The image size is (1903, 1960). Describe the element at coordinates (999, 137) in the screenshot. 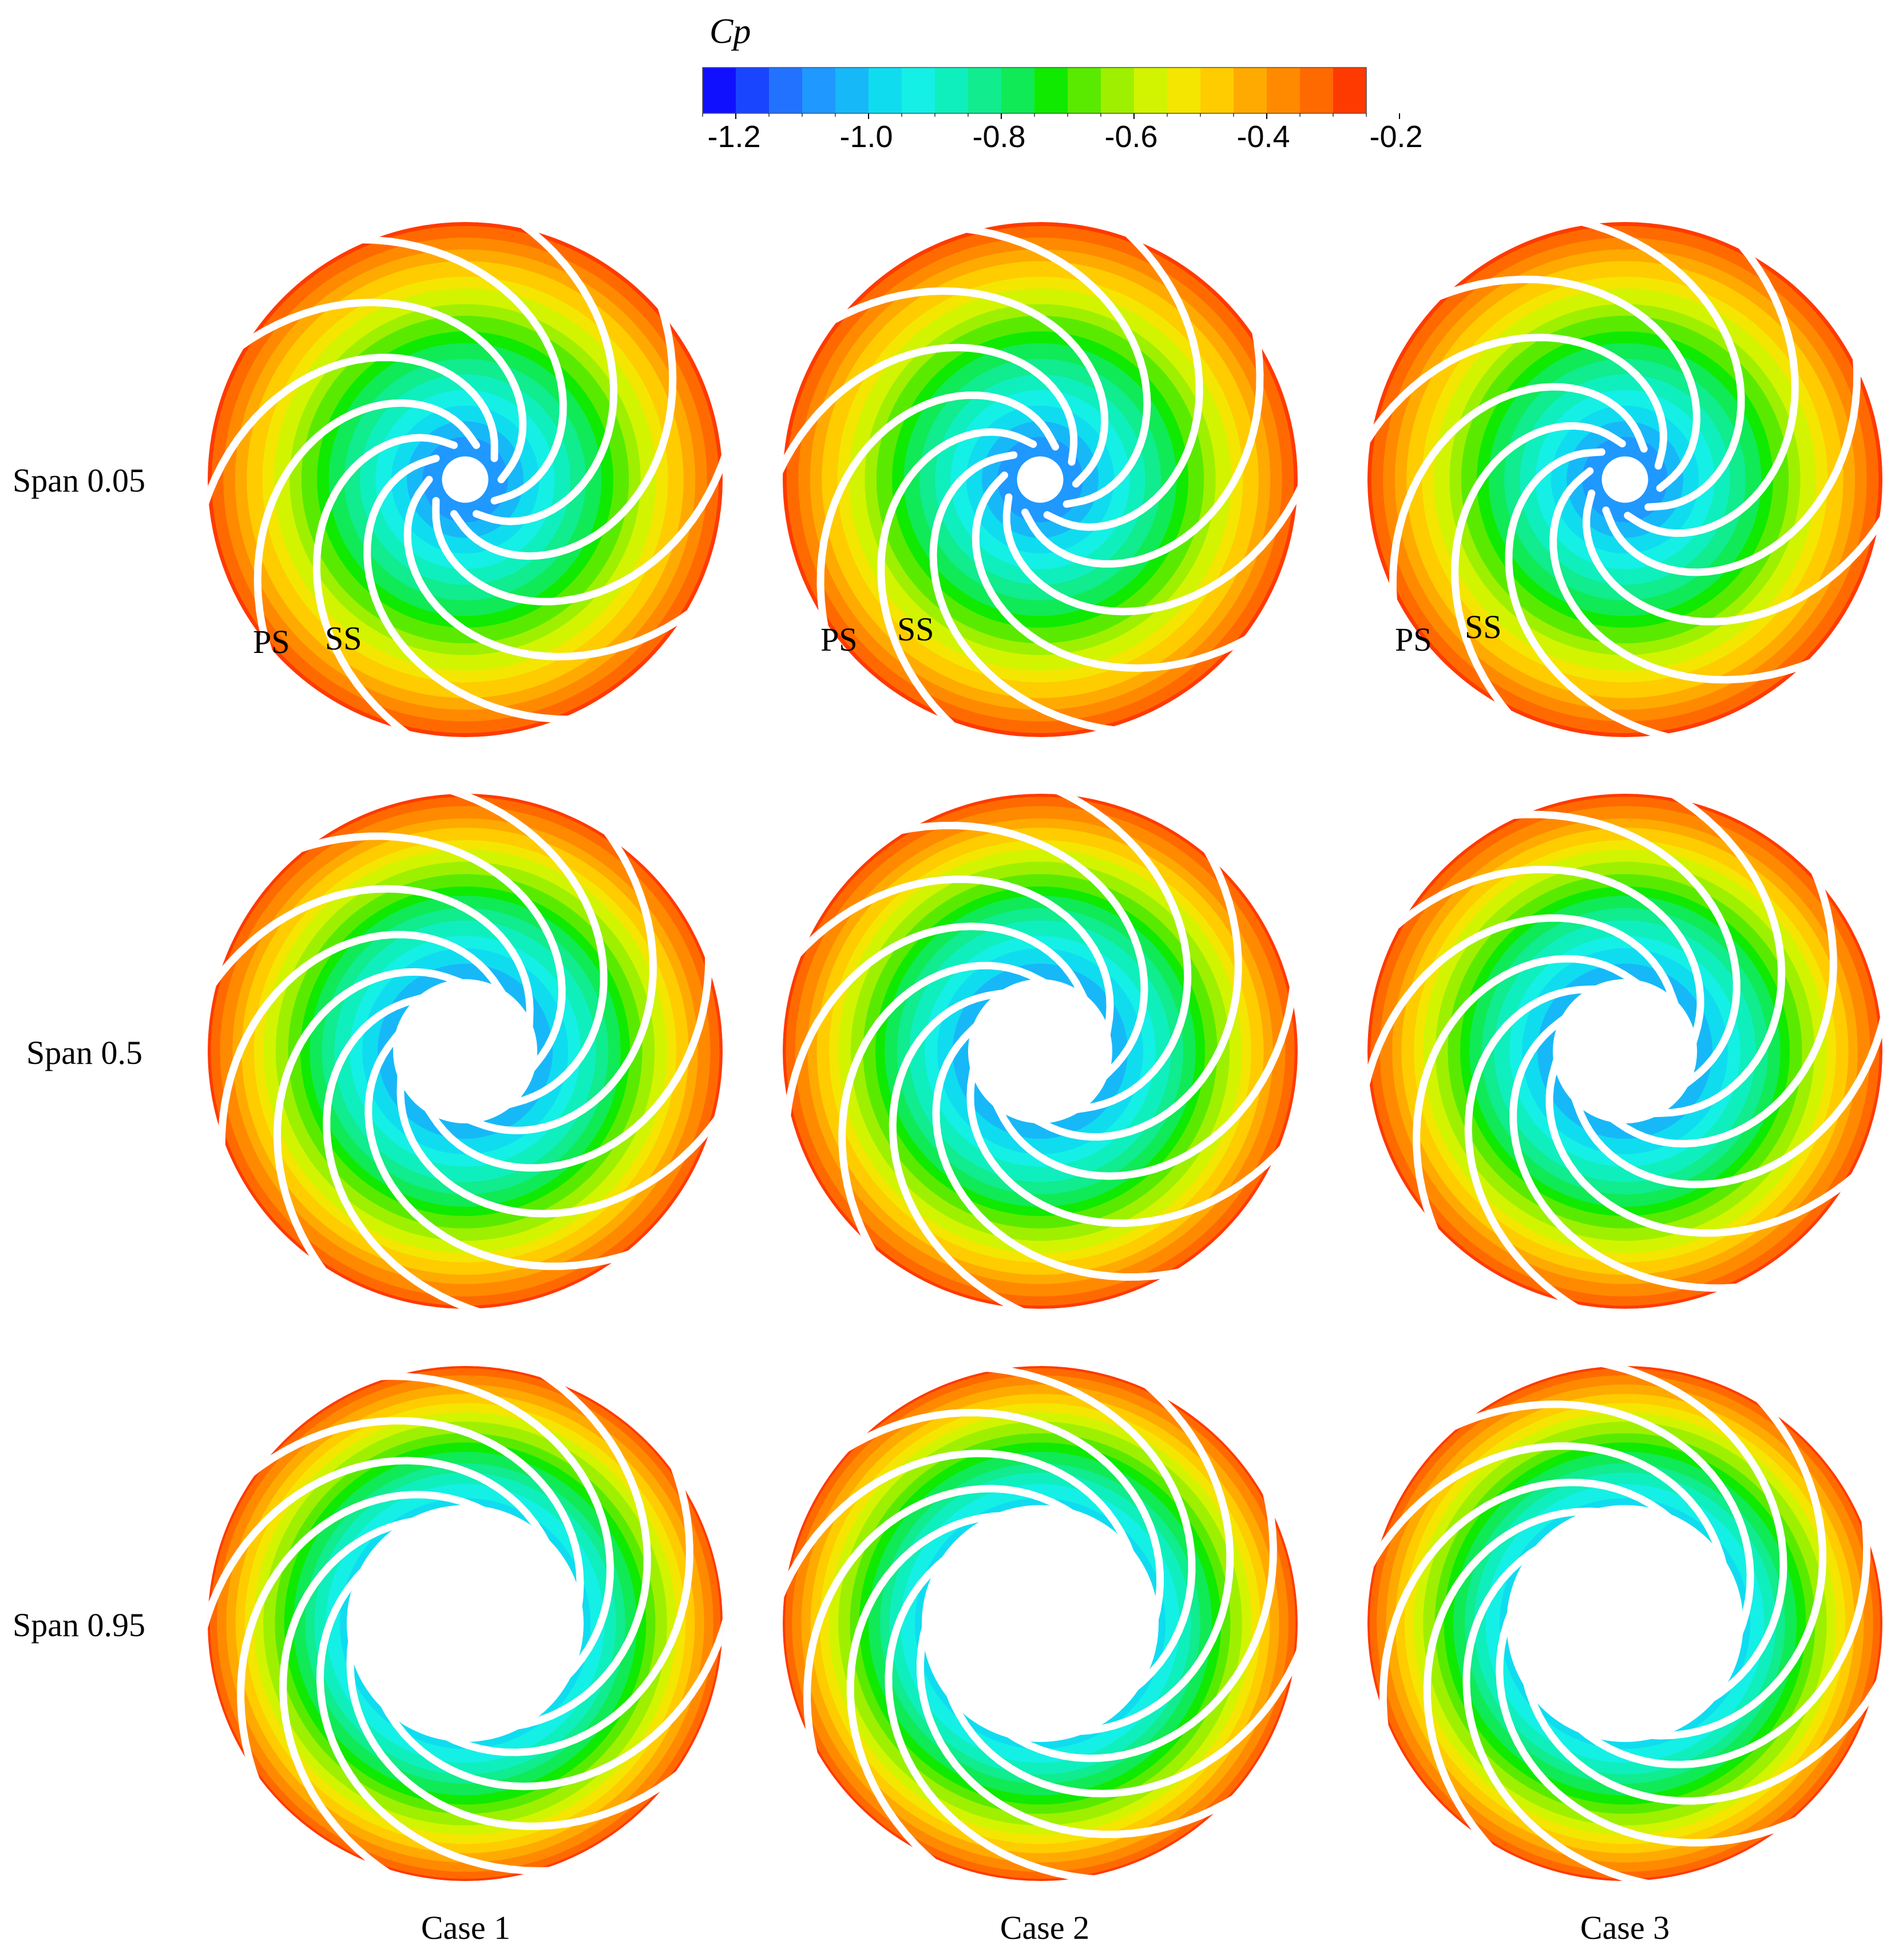

I see `colorbar-tick-label: -0.8` at that location.